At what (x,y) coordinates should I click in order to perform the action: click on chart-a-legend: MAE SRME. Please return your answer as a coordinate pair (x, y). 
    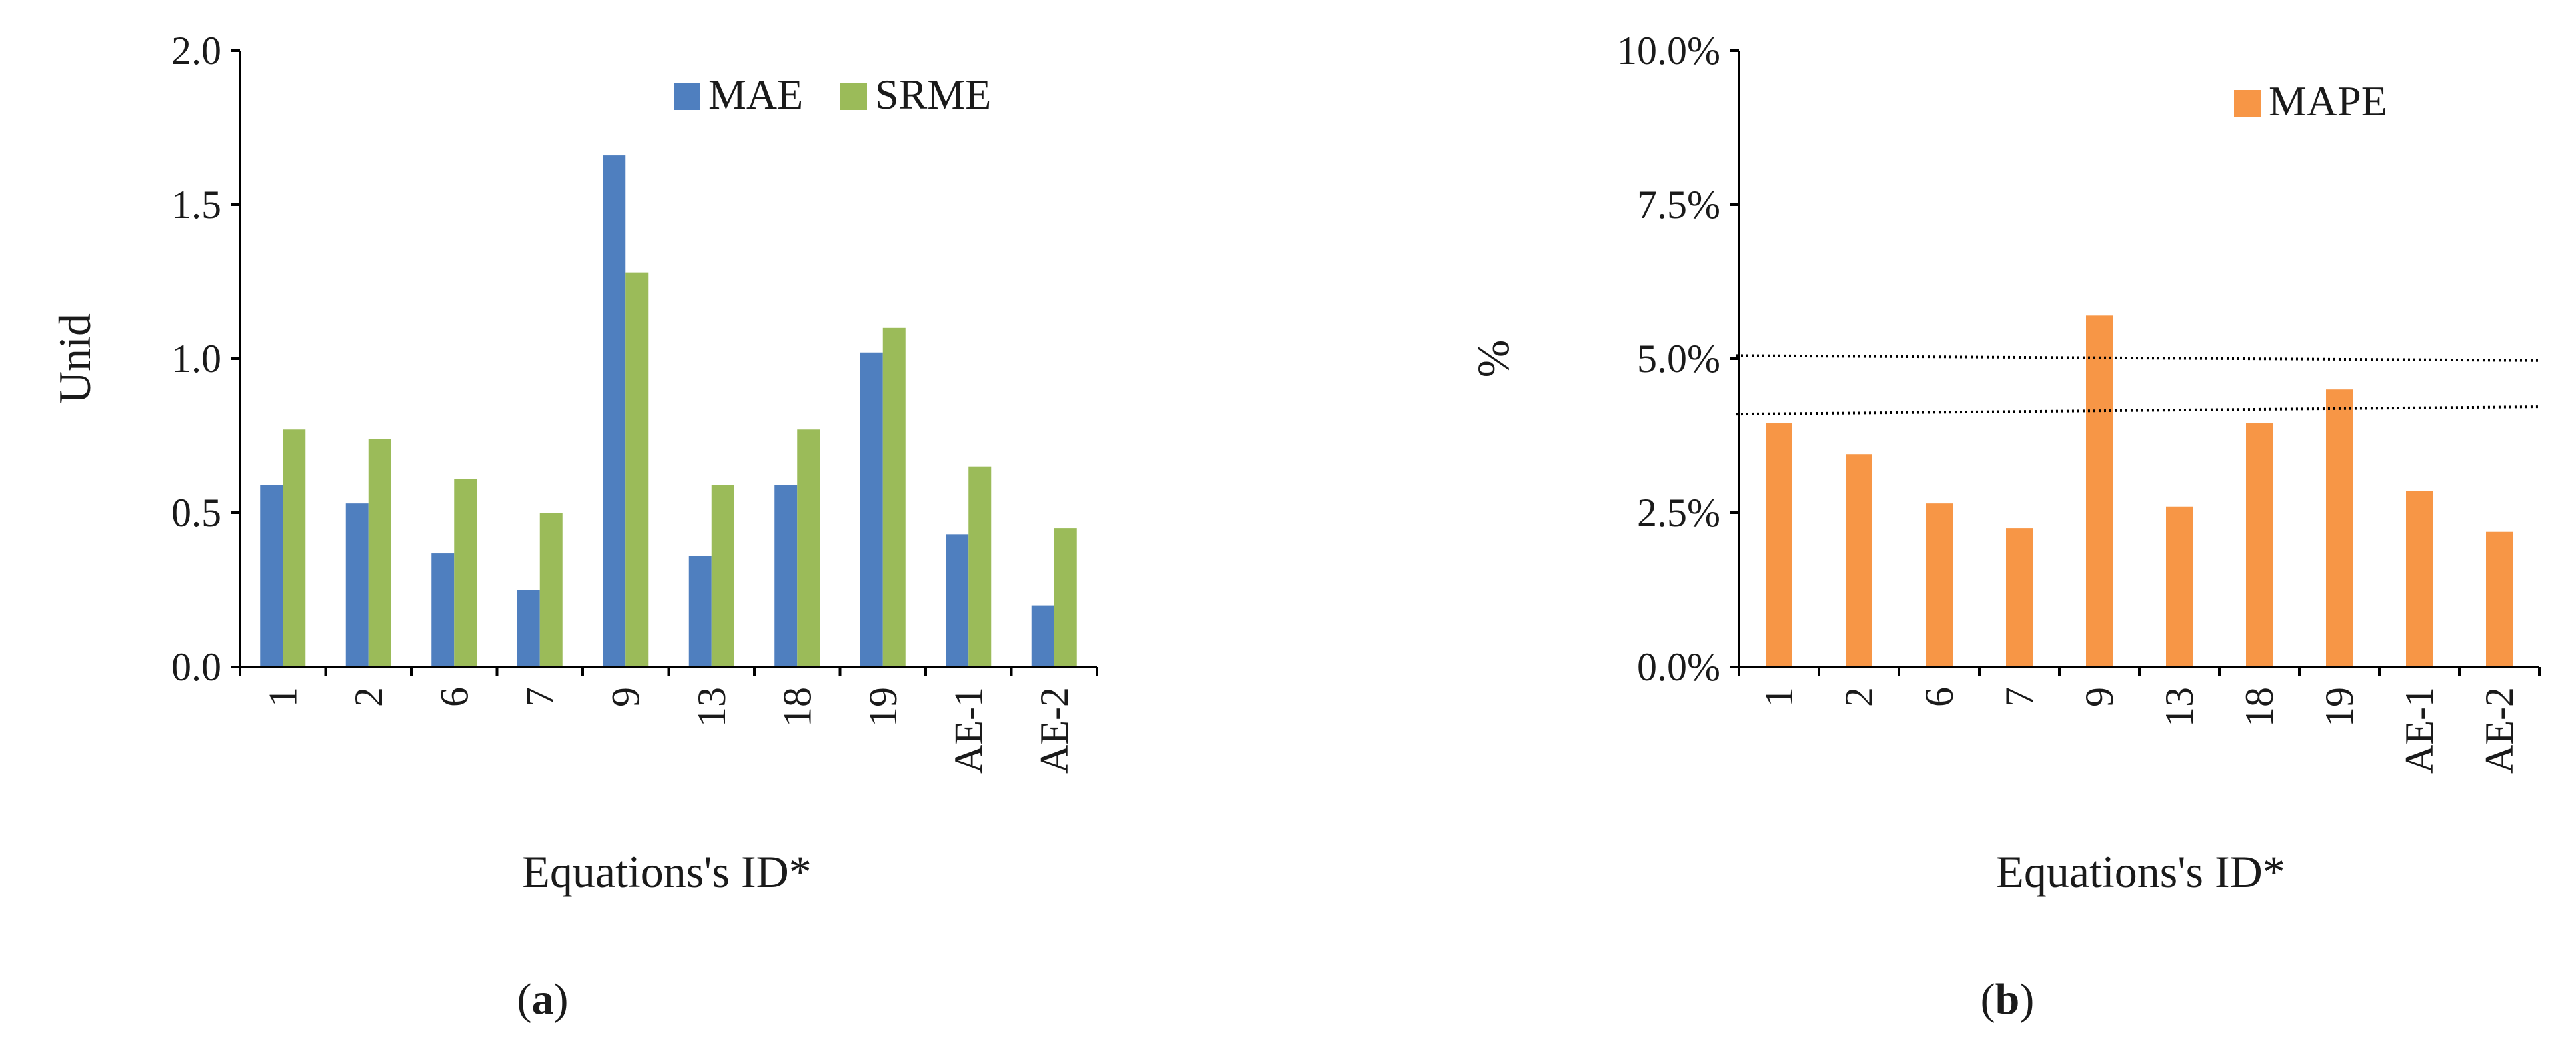
    Looking at the image, I should click on (832, 94).